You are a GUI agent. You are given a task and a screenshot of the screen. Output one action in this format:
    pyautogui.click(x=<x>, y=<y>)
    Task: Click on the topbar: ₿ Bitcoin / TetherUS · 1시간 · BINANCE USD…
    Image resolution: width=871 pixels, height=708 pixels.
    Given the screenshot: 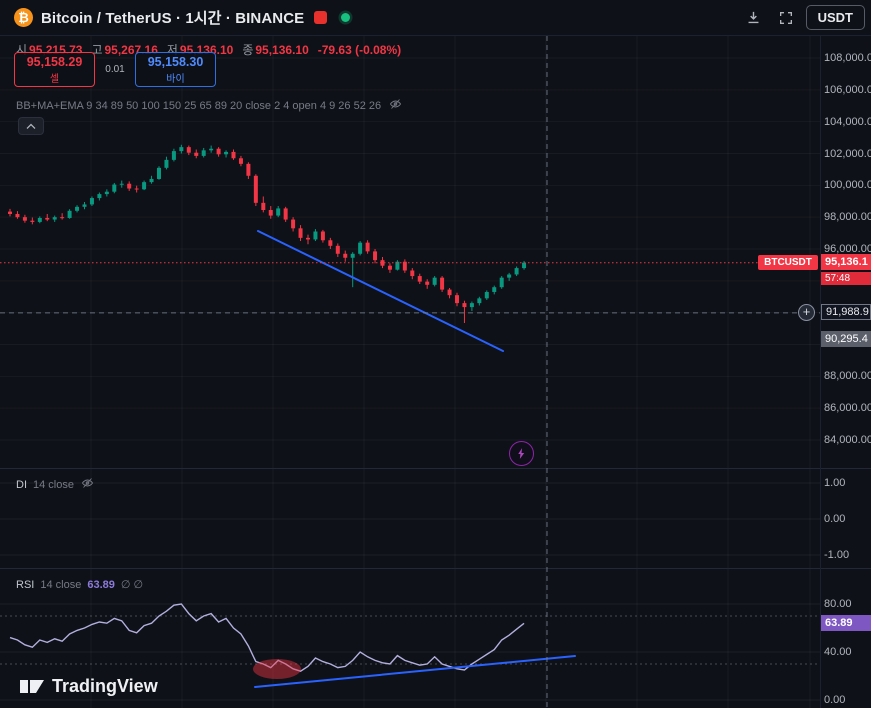 What is the action you would take?
    pyautogui.click(x=435, y=18)
    